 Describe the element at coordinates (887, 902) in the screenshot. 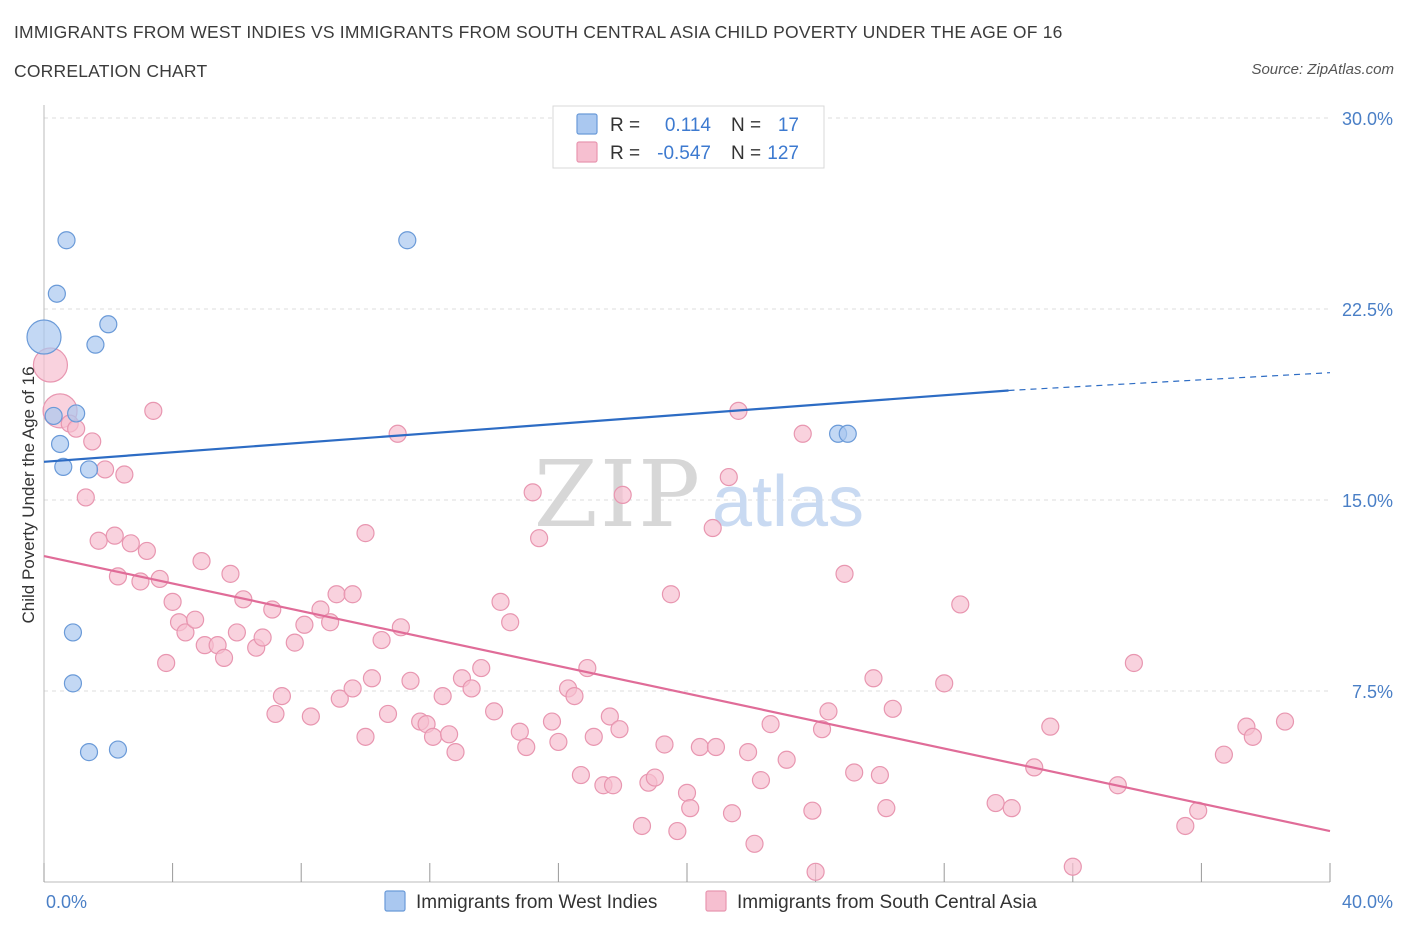

I see `bottom-legend-label-south-central-asia: Immigrants from South Central Asia` at that location.